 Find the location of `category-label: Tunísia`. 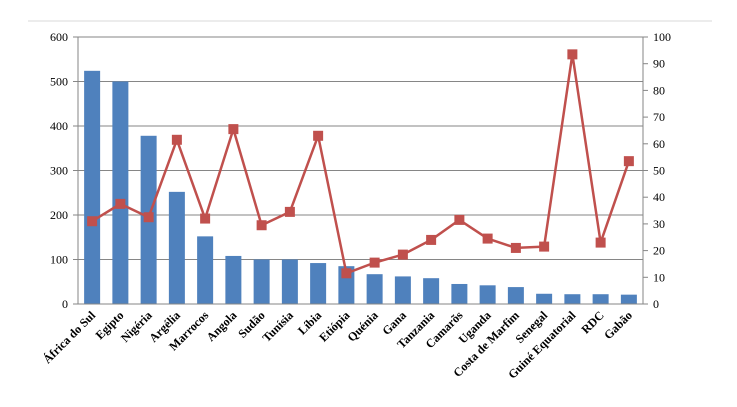

category-label: Tunísia is located at coordinates (278, 326).